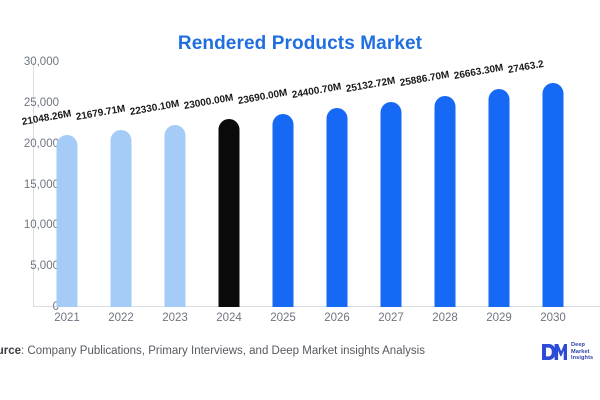  I want to click on deep-market-insights-logo: Deep Market Insights, so click(567, 352).